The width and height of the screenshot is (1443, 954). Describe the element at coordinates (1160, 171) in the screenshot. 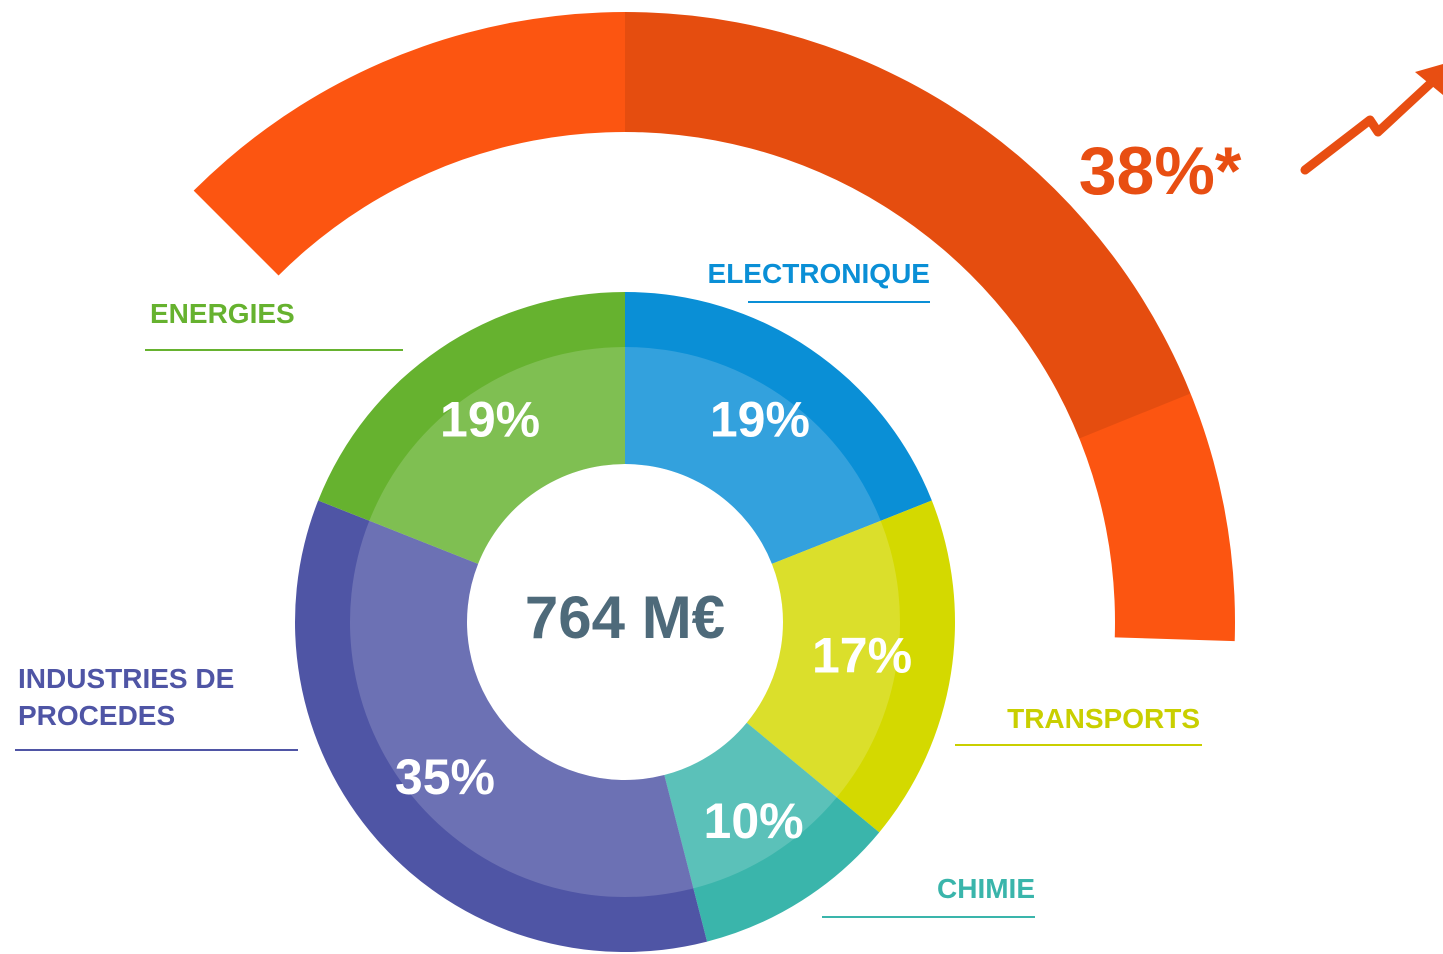

I see `growth-label: 38%*` at that location.